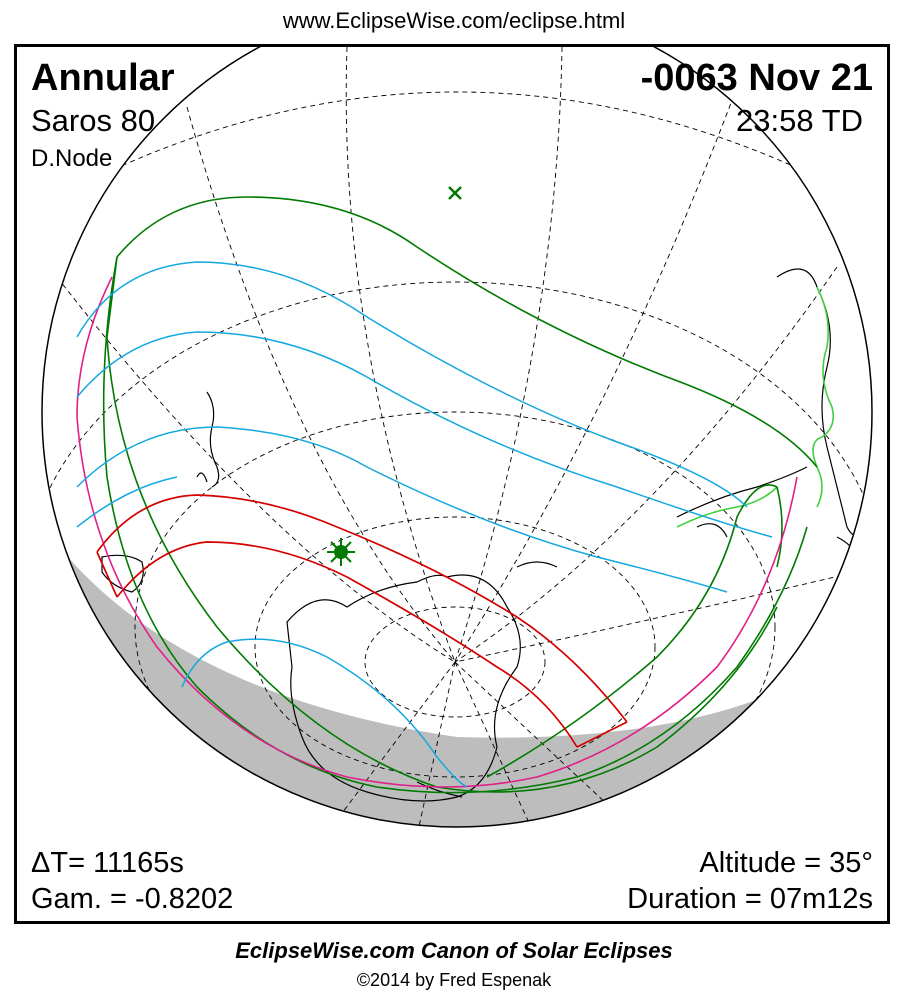  What do you see at coordinates (454, 980) in the screenshot?
I see `copyright-credit: ©2014 by Fred Espenak` at bounding box center [454, 980].